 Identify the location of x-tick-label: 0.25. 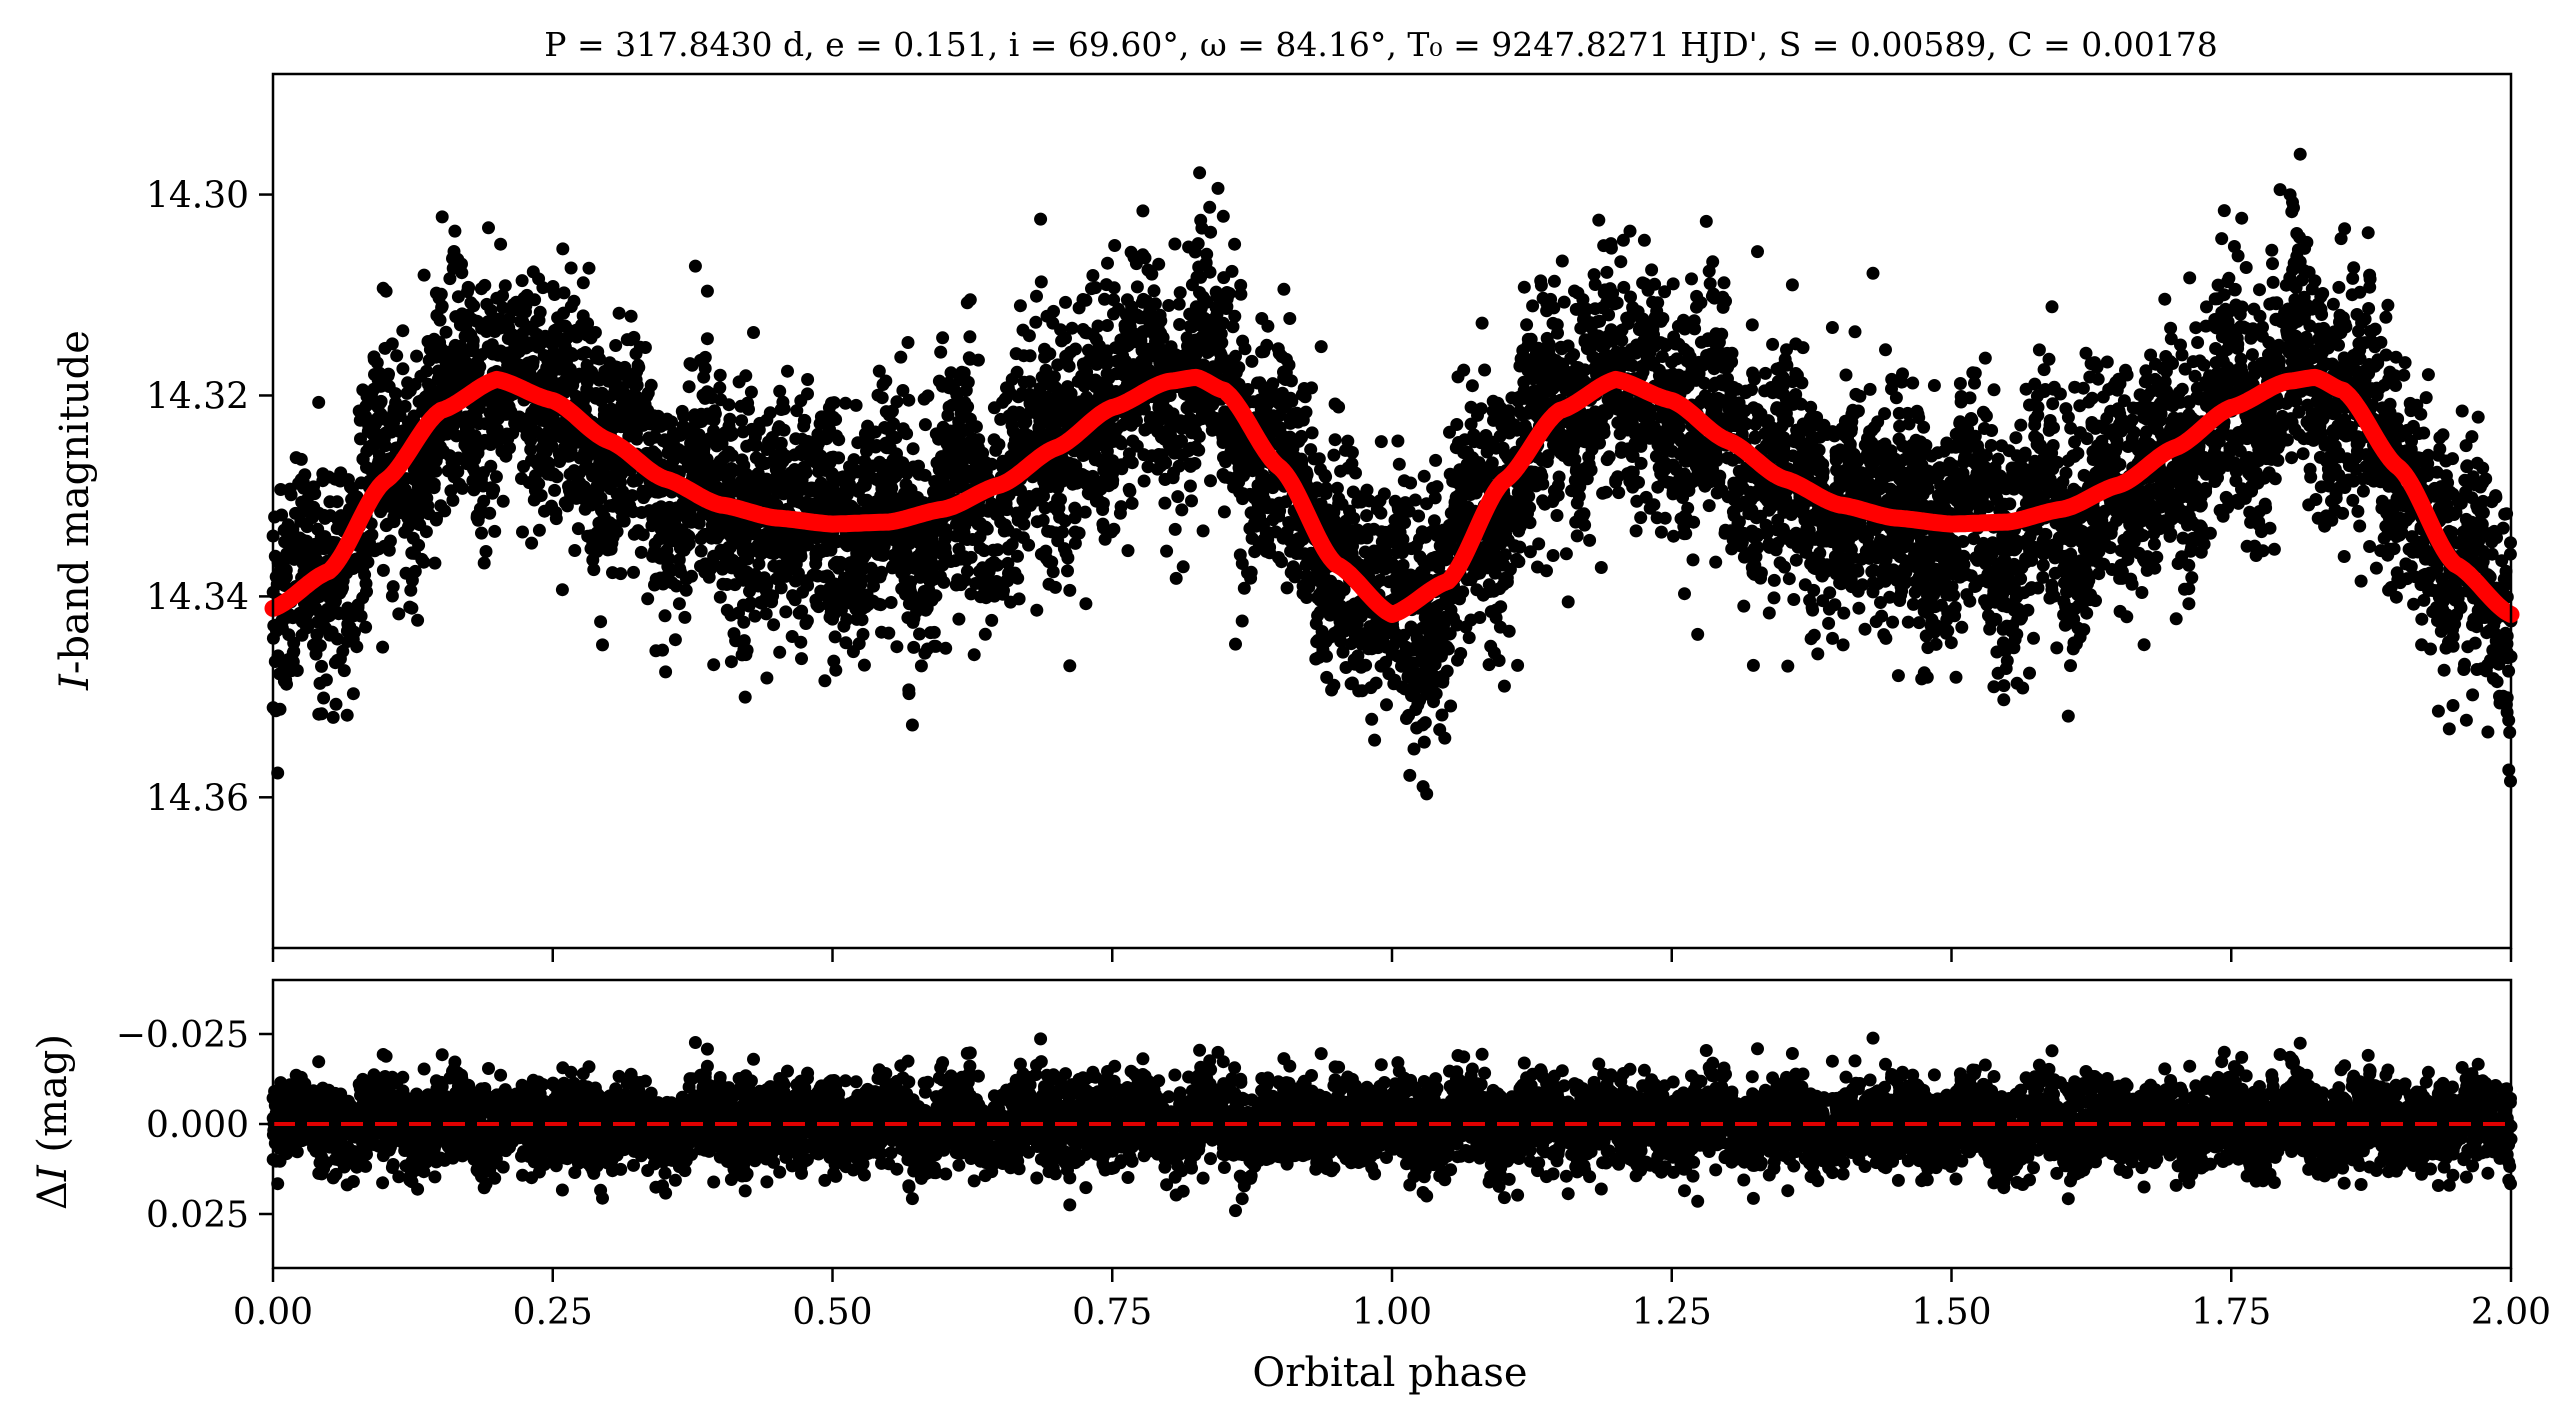
(553, 1312).